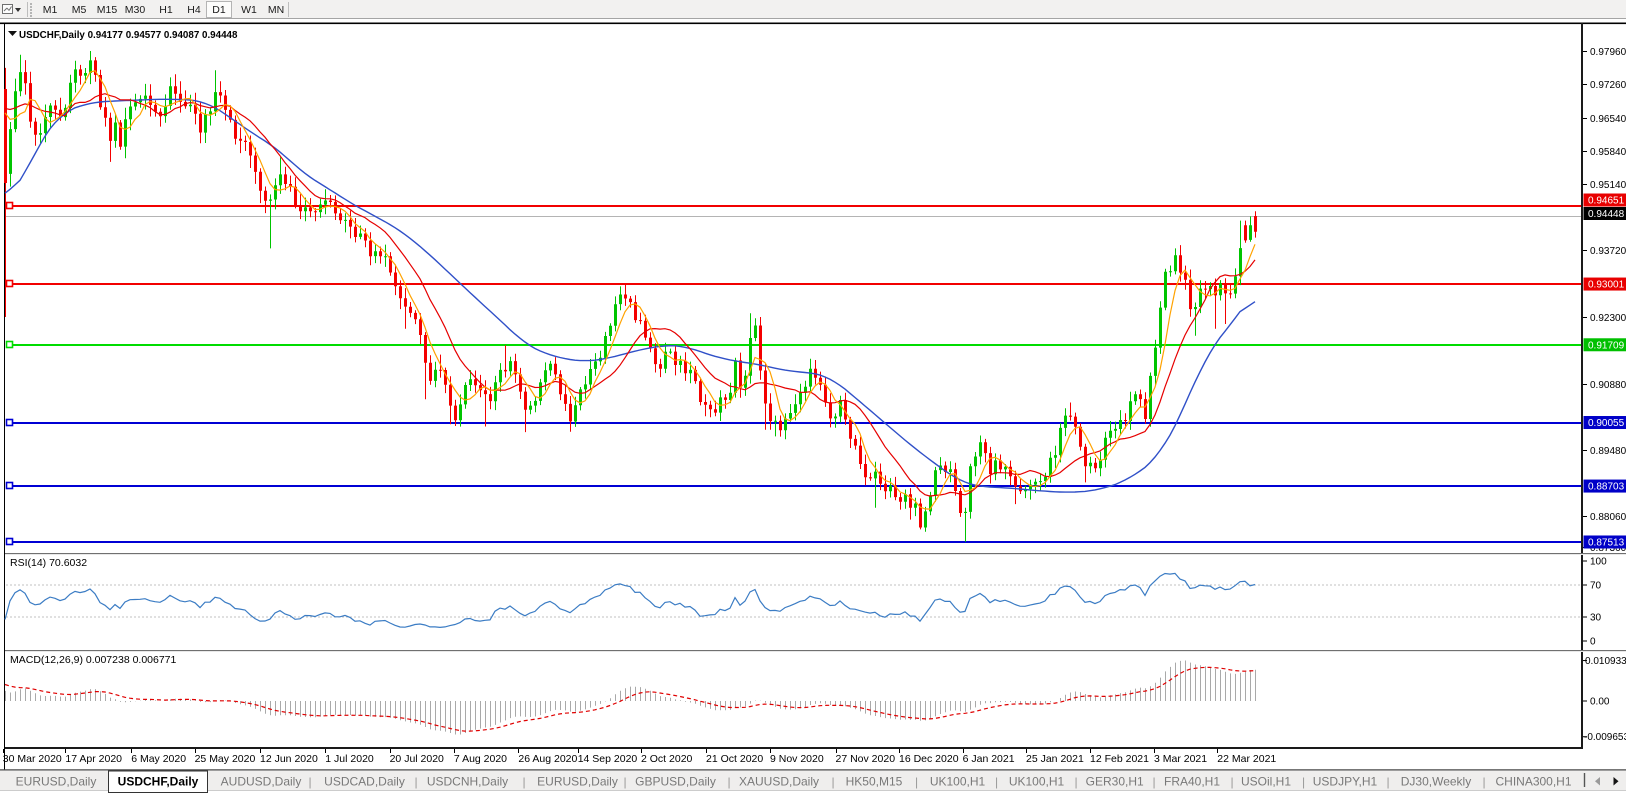 The height and width of the screenshot is (793, 1626). I want to click on svg-text: USOil,H1, so click(1266, 782).